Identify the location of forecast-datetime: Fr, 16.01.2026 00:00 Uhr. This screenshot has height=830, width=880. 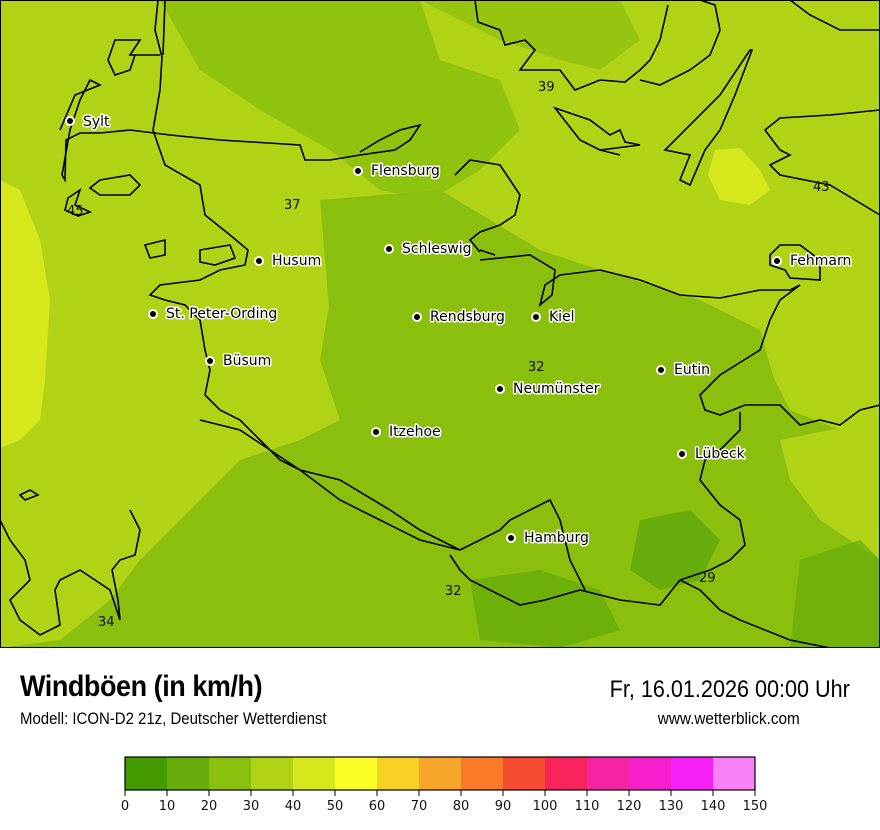
(729, 689).